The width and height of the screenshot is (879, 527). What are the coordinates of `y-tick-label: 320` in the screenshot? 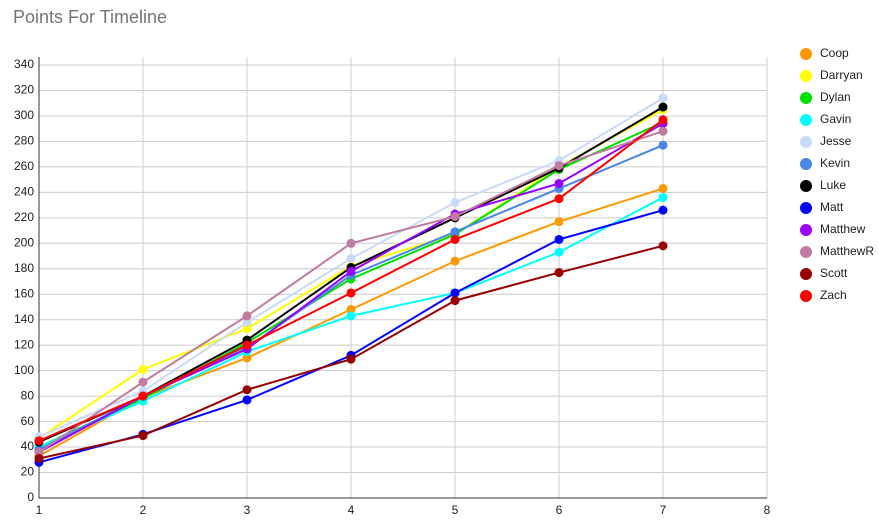 It's located at (24, 90).